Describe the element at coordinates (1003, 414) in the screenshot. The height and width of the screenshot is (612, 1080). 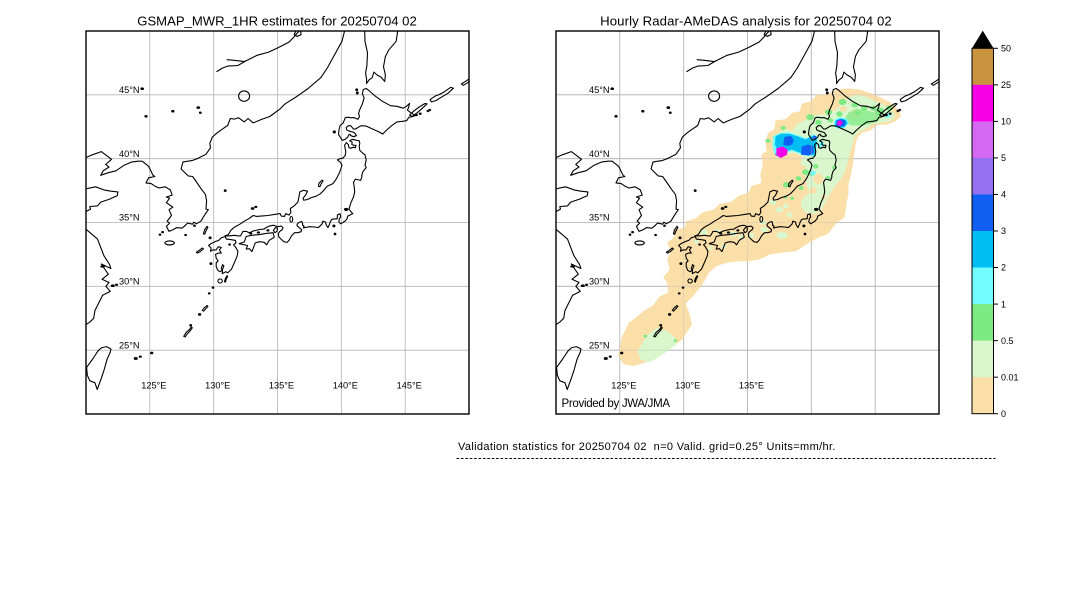
I see `svg-text: 0` at that location.